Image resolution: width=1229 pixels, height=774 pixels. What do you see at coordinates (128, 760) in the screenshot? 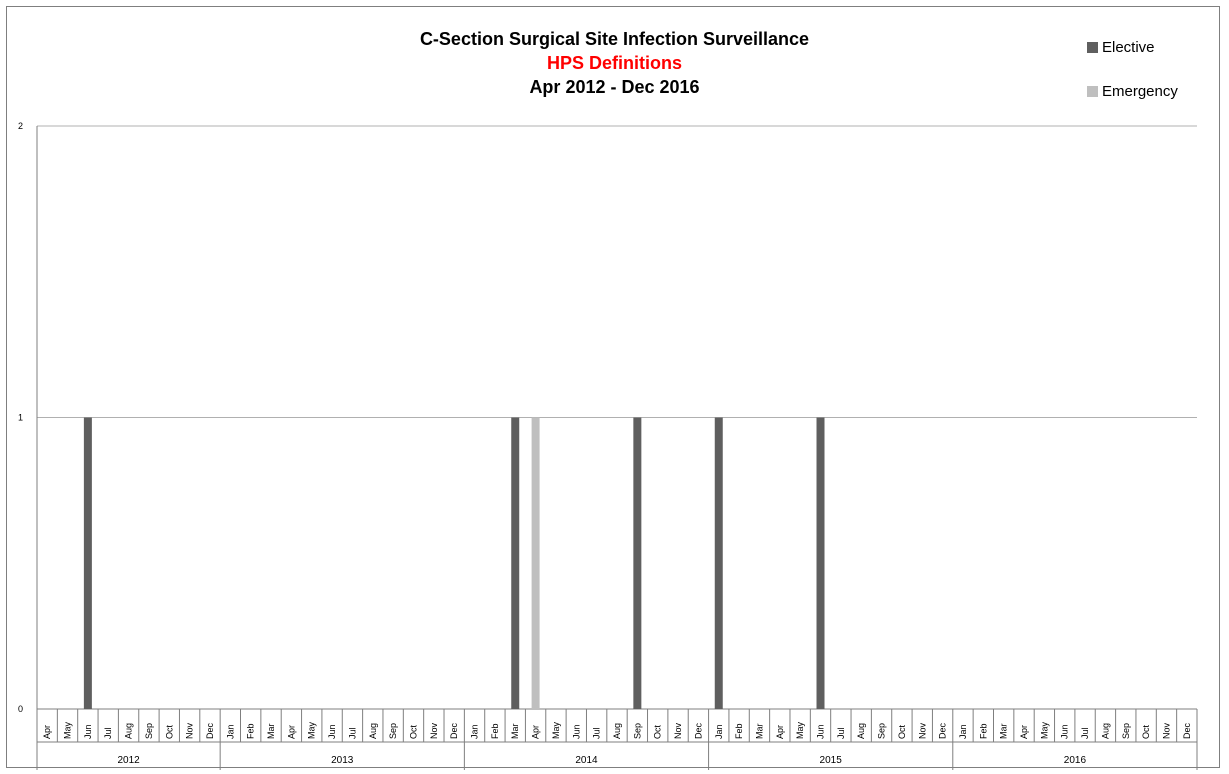
I see `year-label-2012: 2012` at bounding box center [128, 760].